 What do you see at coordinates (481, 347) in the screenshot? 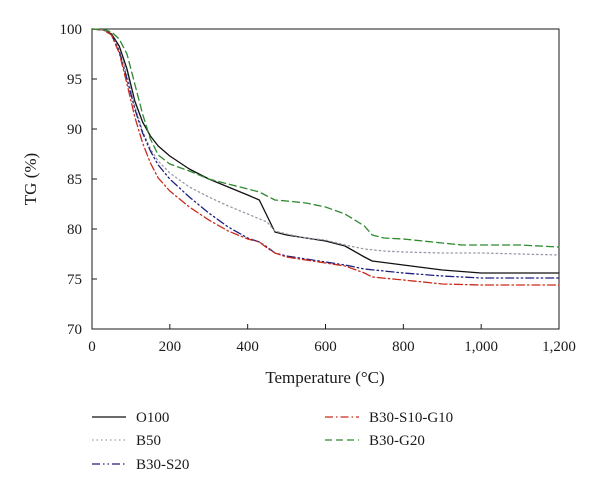
I see `x-tick-label: 1,000` at bounding box center [481, 347].